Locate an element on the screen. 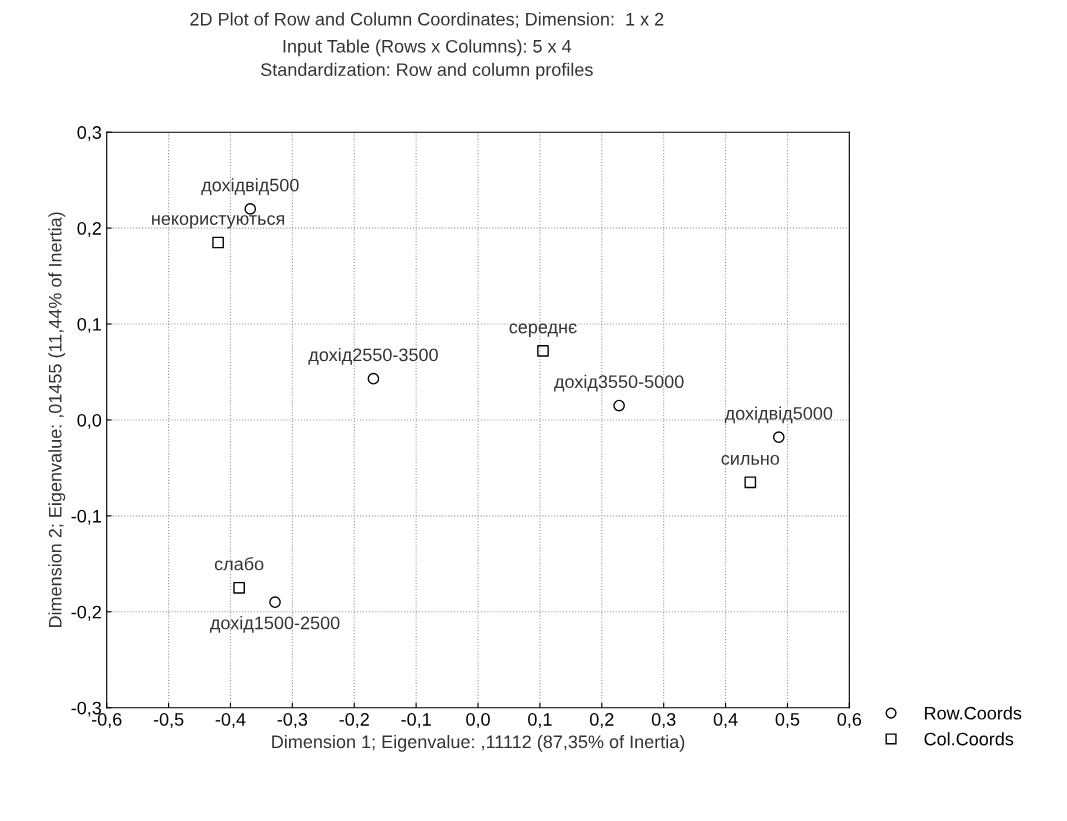  y-tick-label: 0,1 is located at coordinates (89, 325).